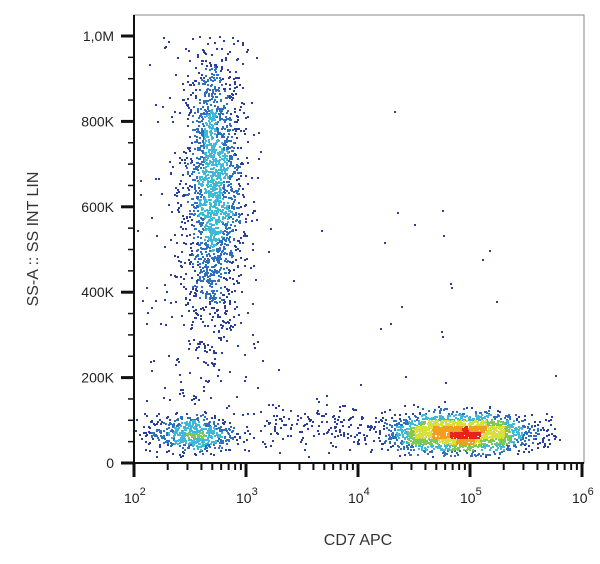 The height and width of the screenshot is (564, 600). I want to click on x-tick-exponent: 6, so click(591, 492).